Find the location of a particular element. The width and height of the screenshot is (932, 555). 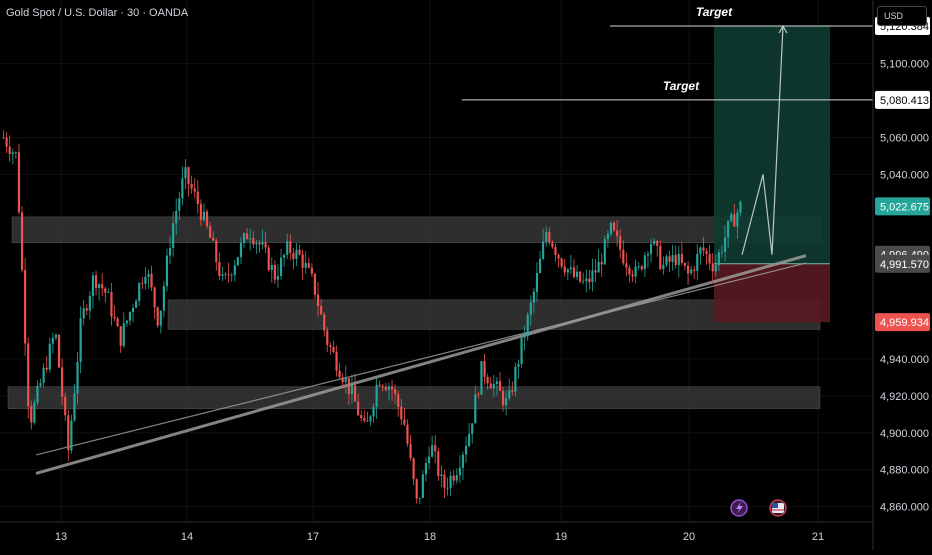

price-tick-label: 5,060.000 is located at coordinates (904, 139).